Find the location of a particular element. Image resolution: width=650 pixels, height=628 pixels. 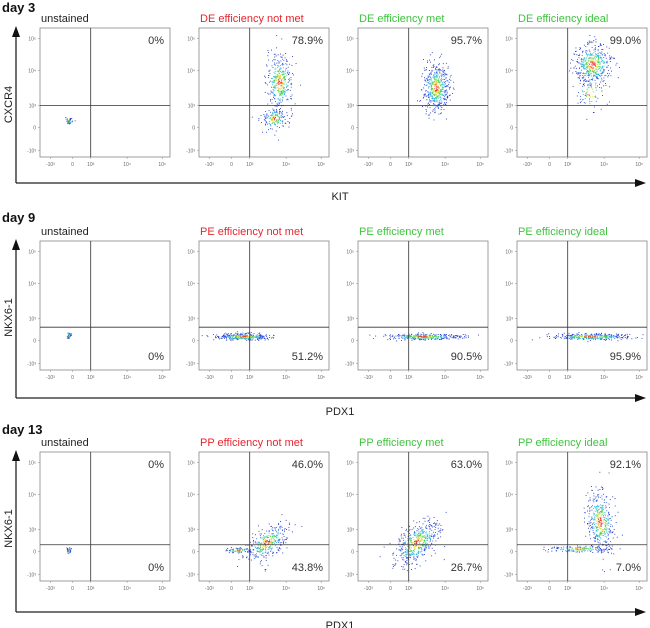

quadrant-percentage-lower-right: 43.8% is located at coordinates (307, 568).